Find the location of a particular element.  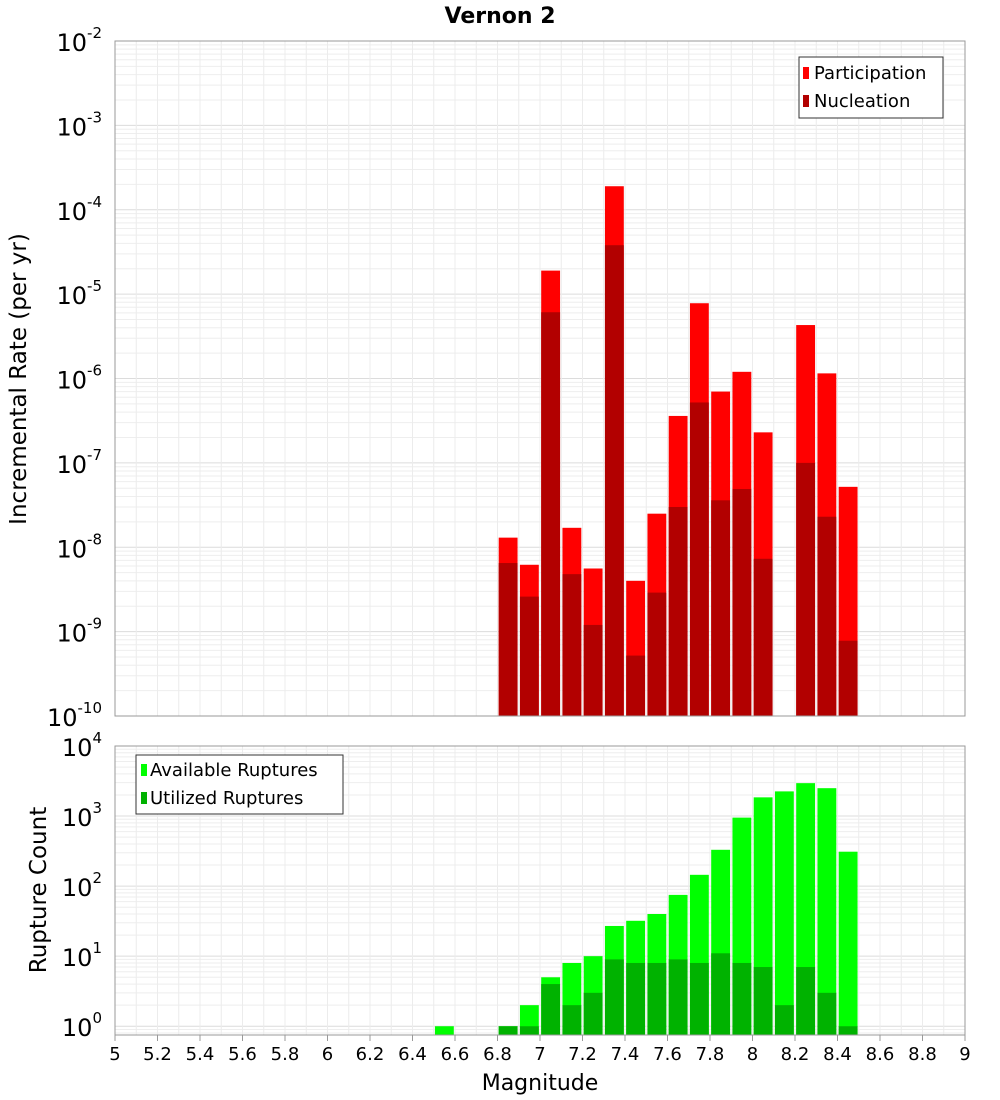

bottom-bars is located at coordinates (646, 909).